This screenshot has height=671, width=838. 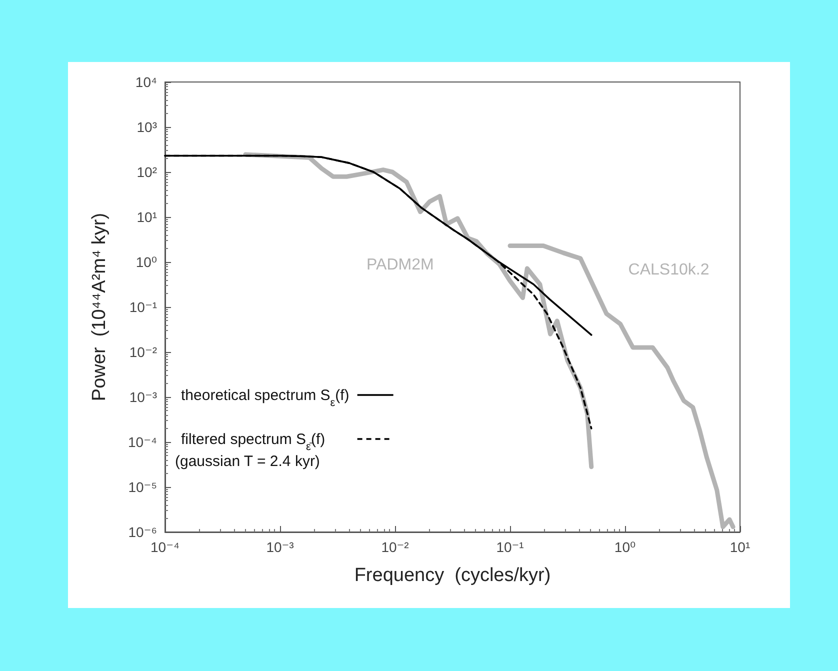 What do you see at coordinates (280, 547) in the screenshot?
I see `x-tick-label: 10⁻³` at bounding box center [280, 547].